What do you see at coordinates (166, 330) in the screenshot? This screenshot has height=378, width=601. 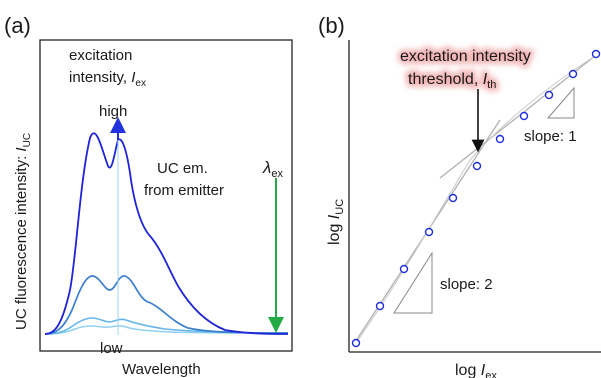 I see `spectrum-lowest` at bounding box center [166, 330].